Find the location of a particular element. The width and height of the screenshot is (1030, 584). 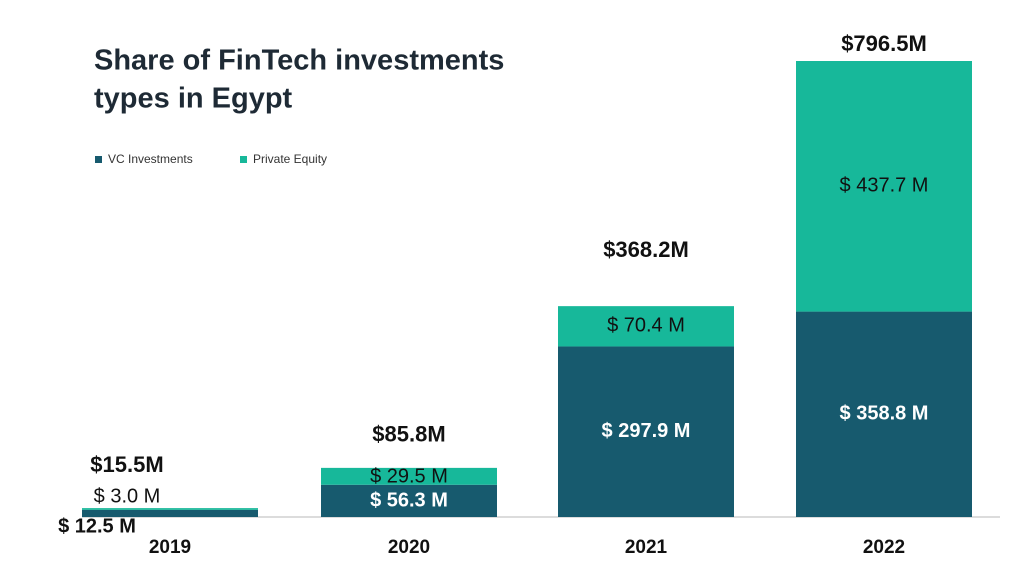

value-label: $ 29.5 M is located at coordinates (409, 476).